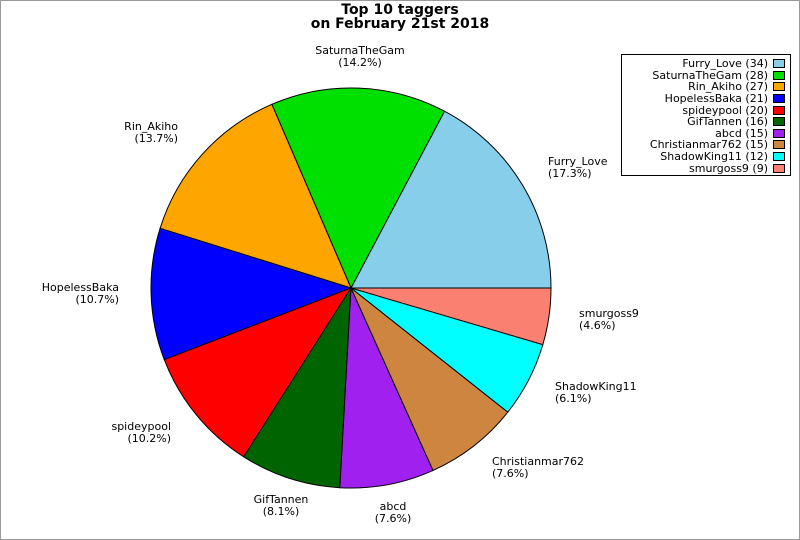  Describe the element at coordinates (400, 23) in the screenshot. I see `chart-title-line2: on February 21st 2018` at that location.